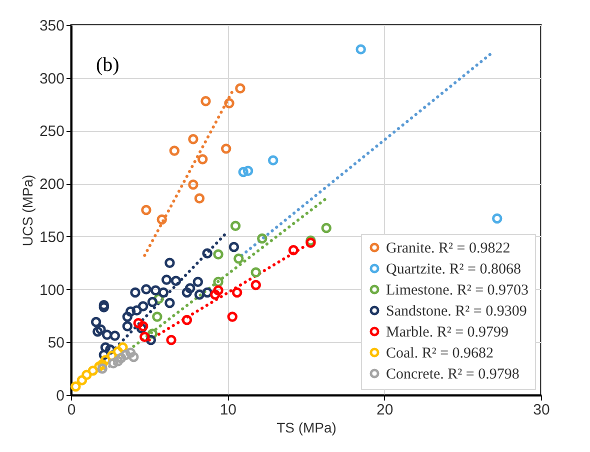  What do you see at coordinates (457, 290) in the screenshot?
I see `legend-label: Limestone. R² = 0.9703` at bounding box center [457, 290].